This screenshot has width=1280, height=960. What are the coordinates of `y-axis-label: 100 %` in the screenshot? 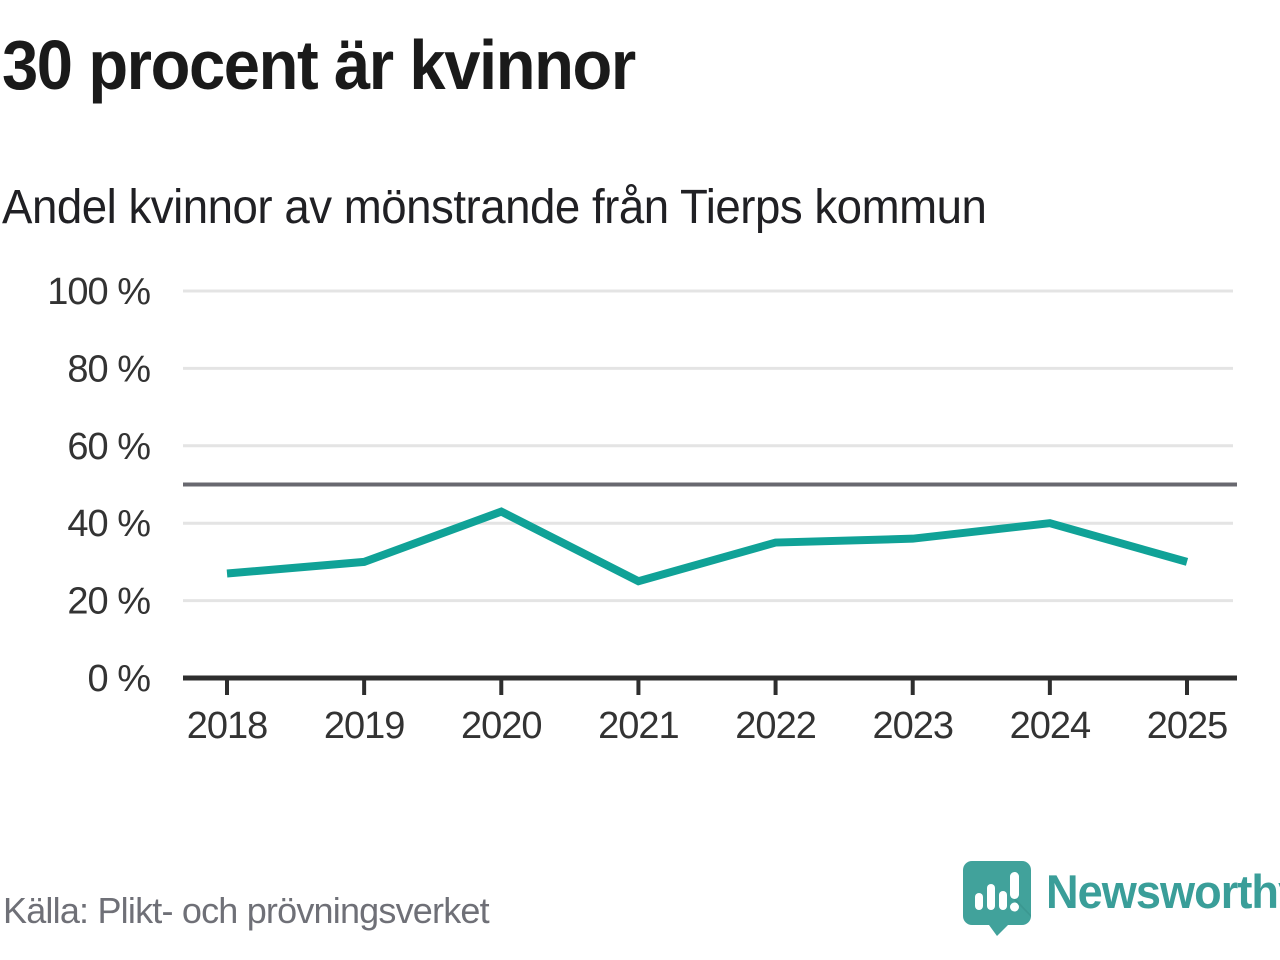 It's located at (98, 292).